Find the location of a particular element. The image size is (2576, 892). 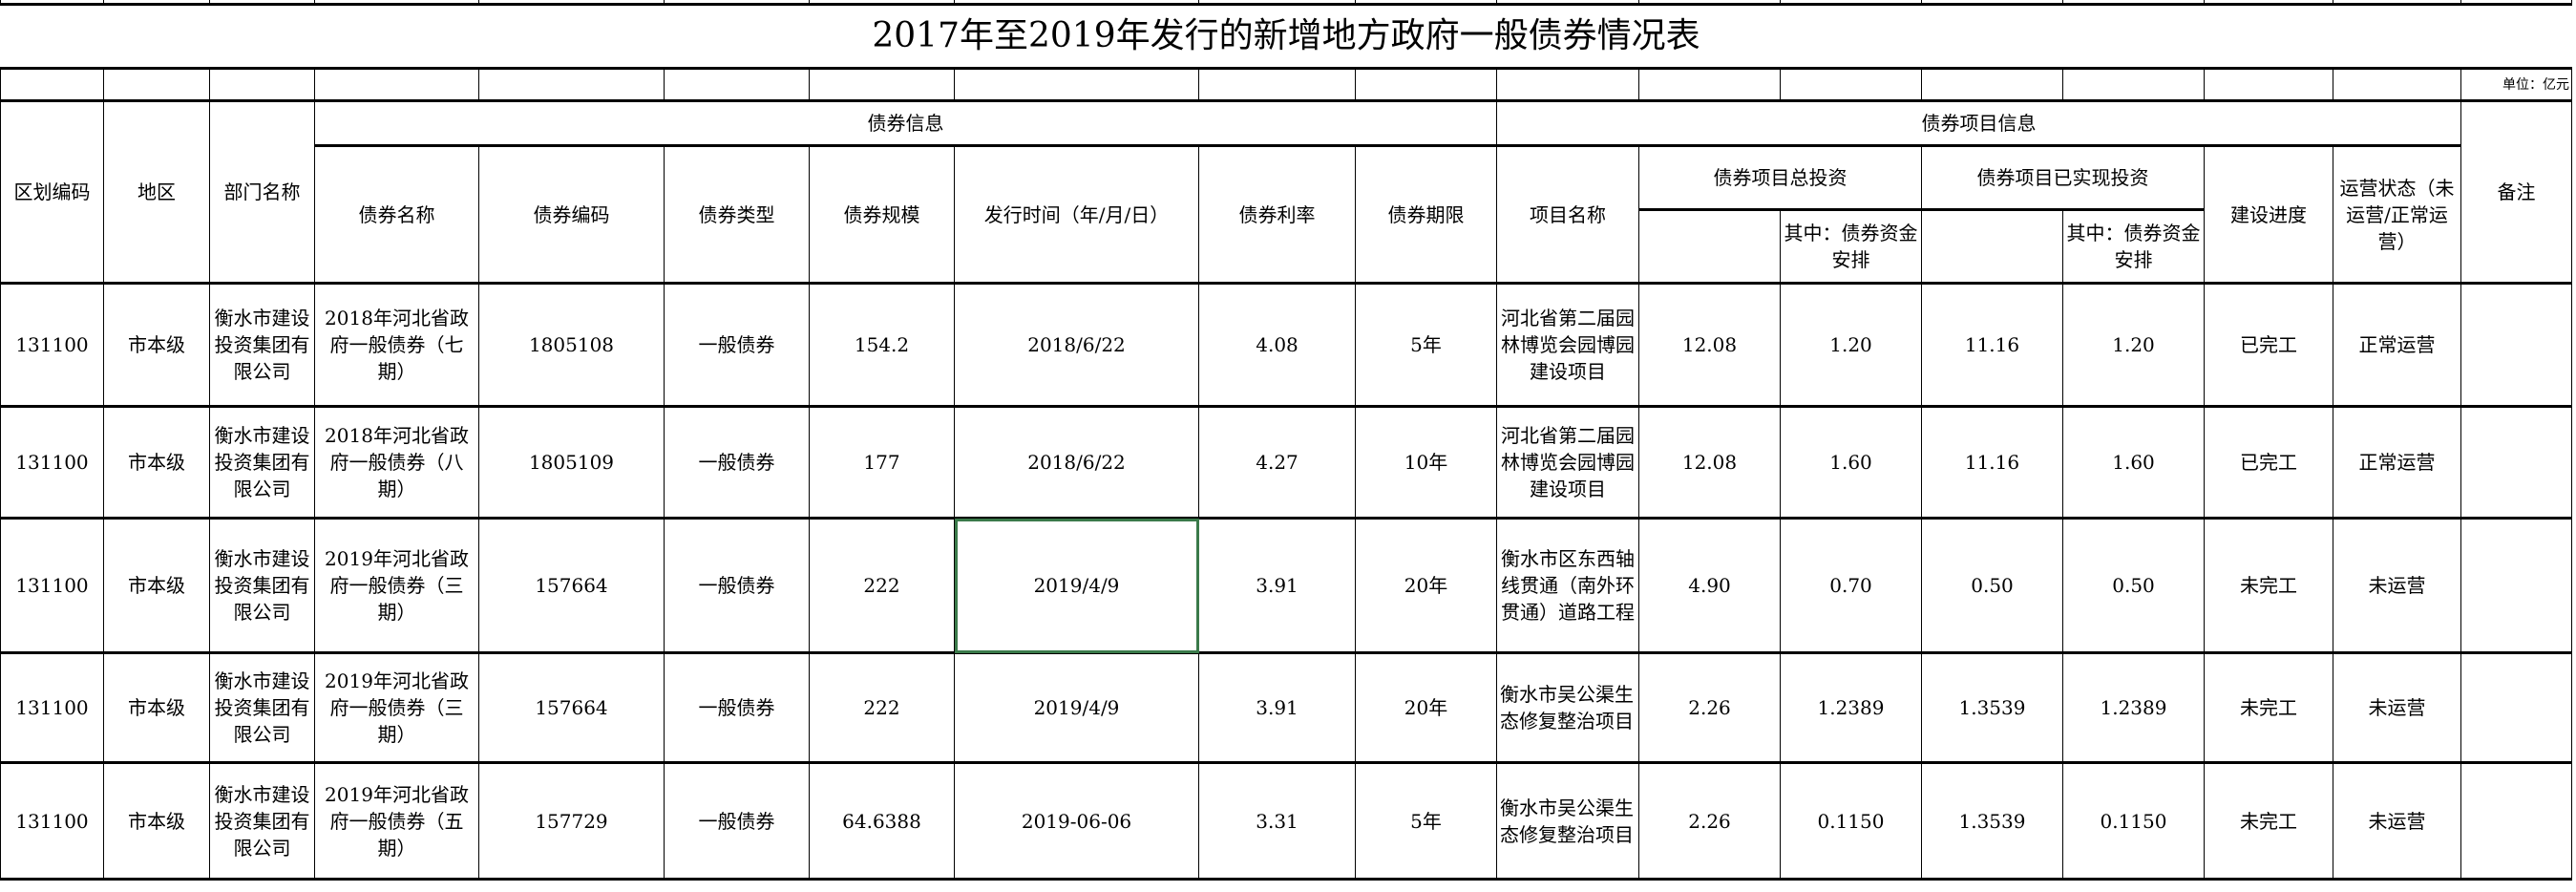

header-total-invest-blank is located at coordinates (1709, 247).